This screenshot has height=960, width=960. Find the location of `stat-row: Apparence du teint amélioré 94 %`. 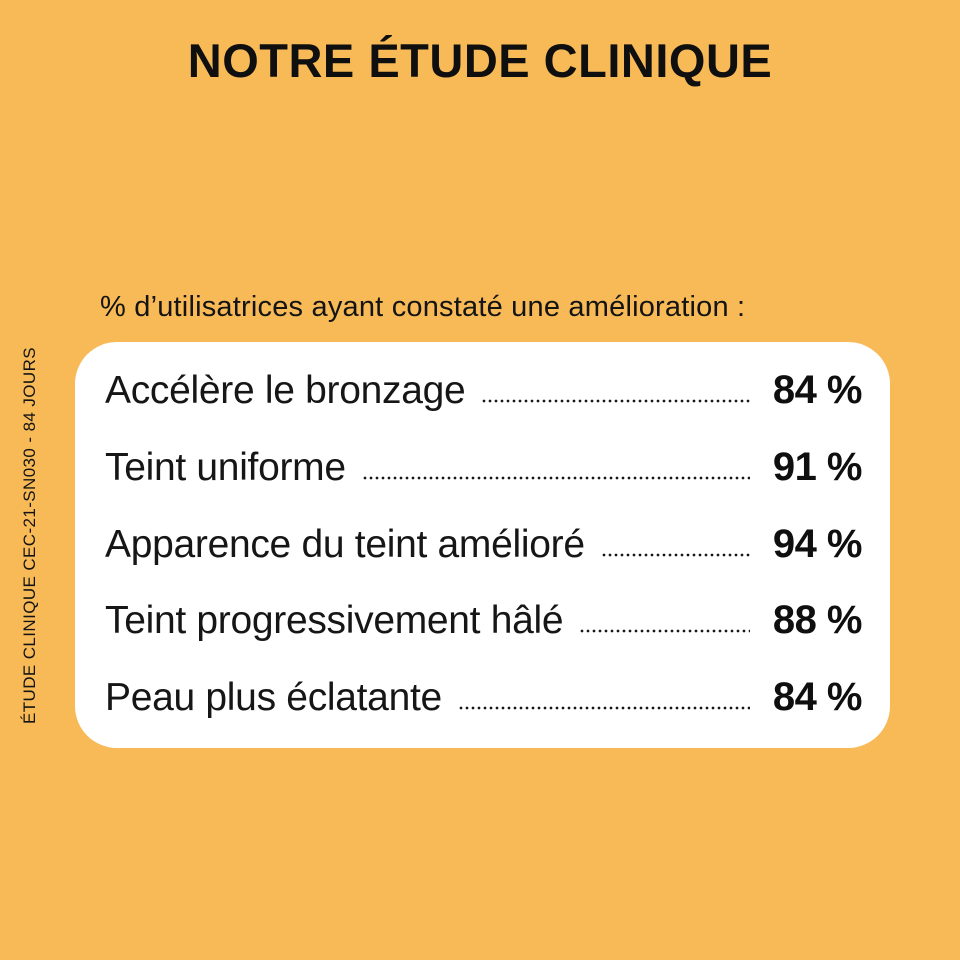

stat-row: Apparence du teint amélioré 94 % is located at coordinates (484, 544).